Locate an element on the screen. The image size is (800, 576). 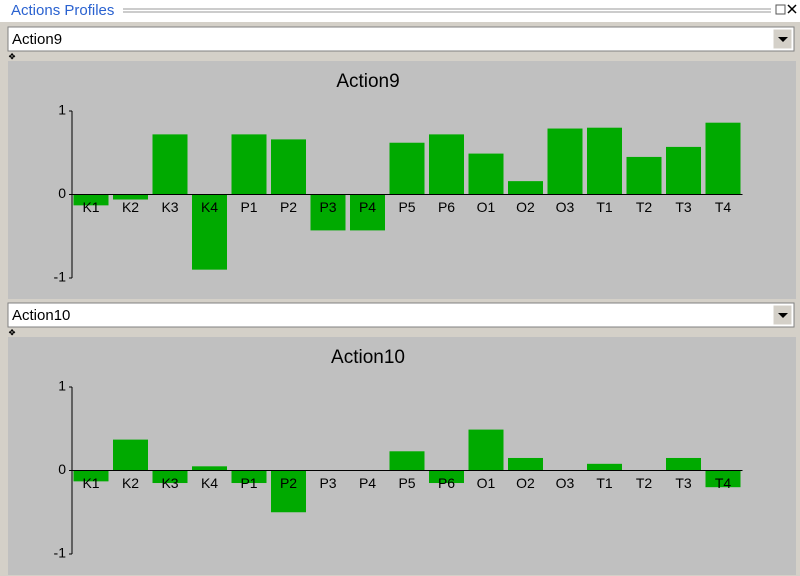
maximize-button is located at coordinates (780, 9).